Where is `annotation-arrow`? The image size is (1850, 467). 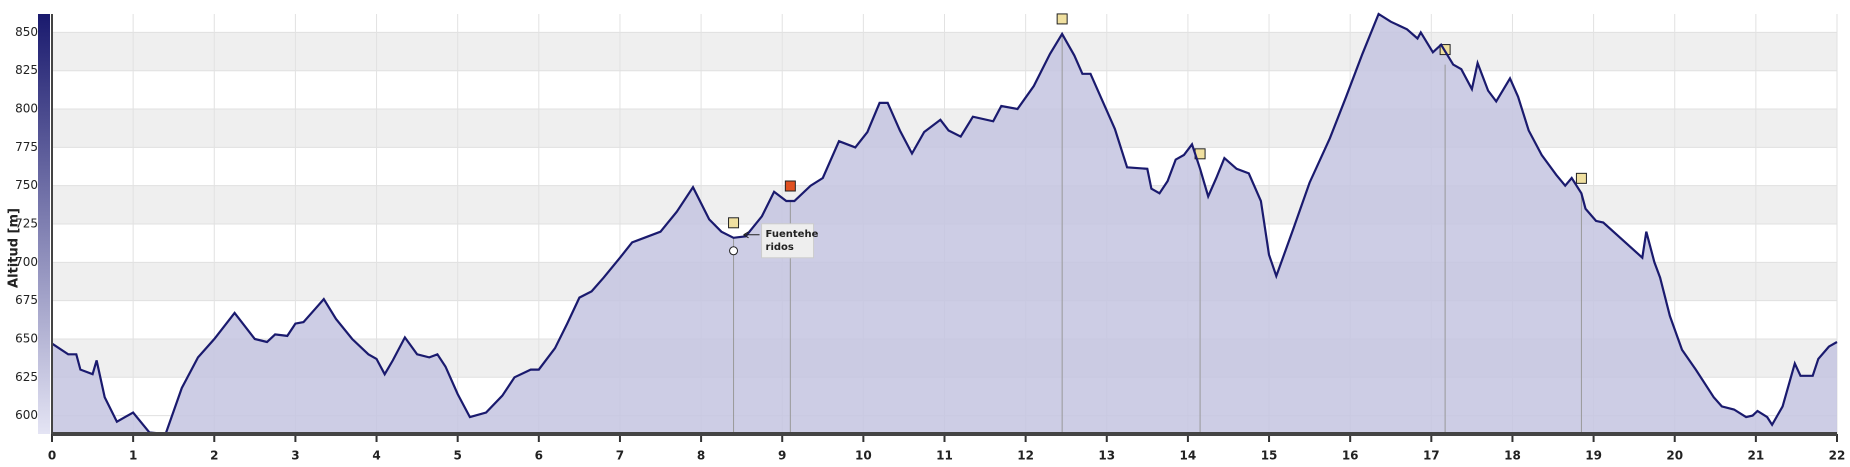 annotation-arrow is located at coordinates (751, 235).